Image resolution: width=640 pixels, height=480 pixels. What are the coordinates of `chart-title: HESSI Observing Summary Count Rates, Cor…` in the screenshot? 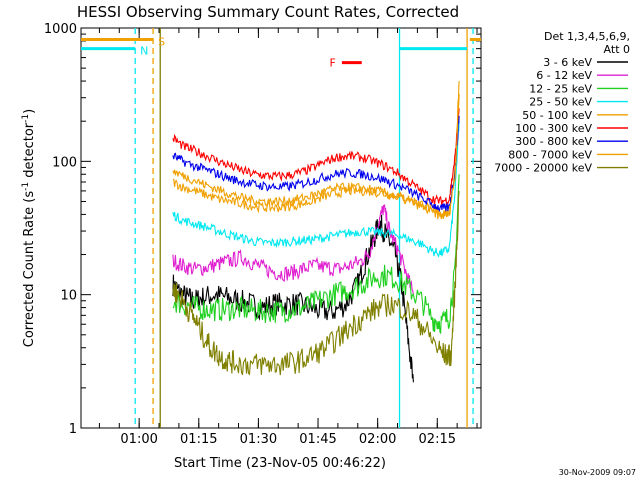 It's located at (268, 12).